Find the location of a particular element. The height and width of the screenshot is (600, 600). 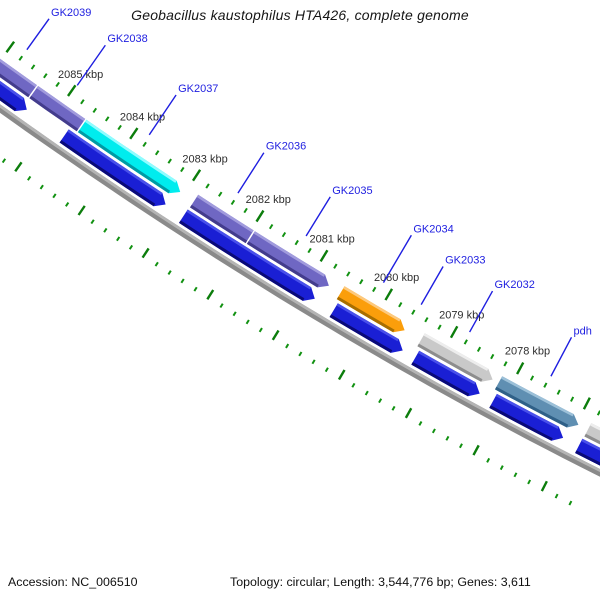

gene-label-GK2034: GK2034 is located at coordinates (433, 229).